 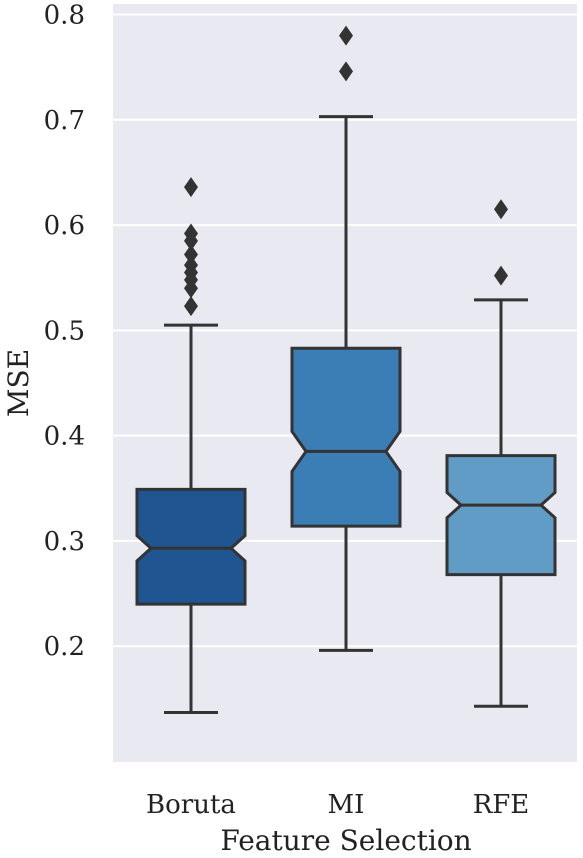 What do you see at coordinates (191, 446) in the screenshot?
I see `box-group-boruta` at bounding box center [191, 446].